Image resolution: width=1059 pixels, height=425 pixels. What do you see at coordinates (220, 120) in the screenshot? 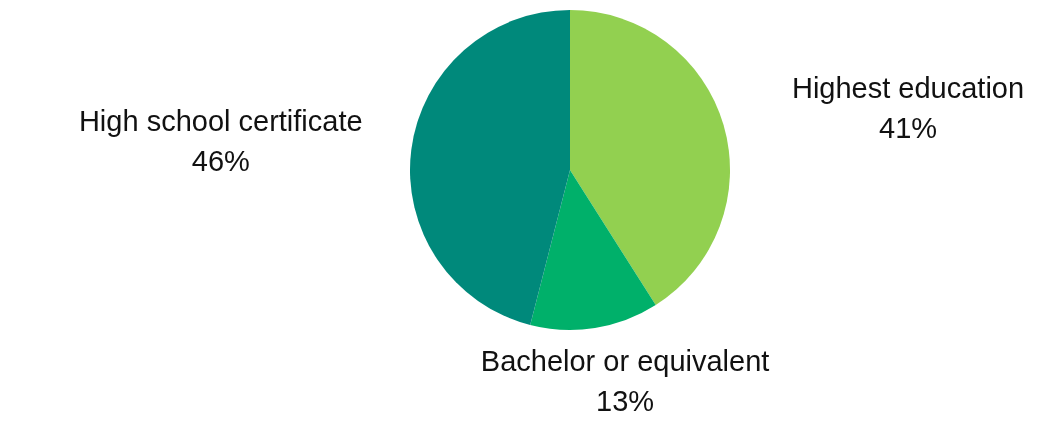
I see `slice-label: High school certificate` at bounding box center [220, 120].